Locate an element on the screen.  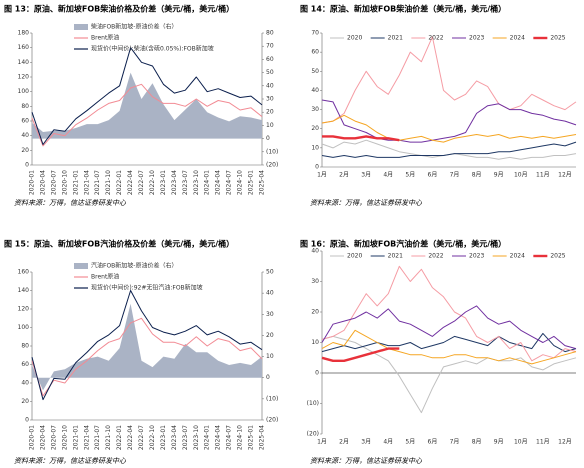
y-tick-label: 20 is located at coordinates (25, 401).